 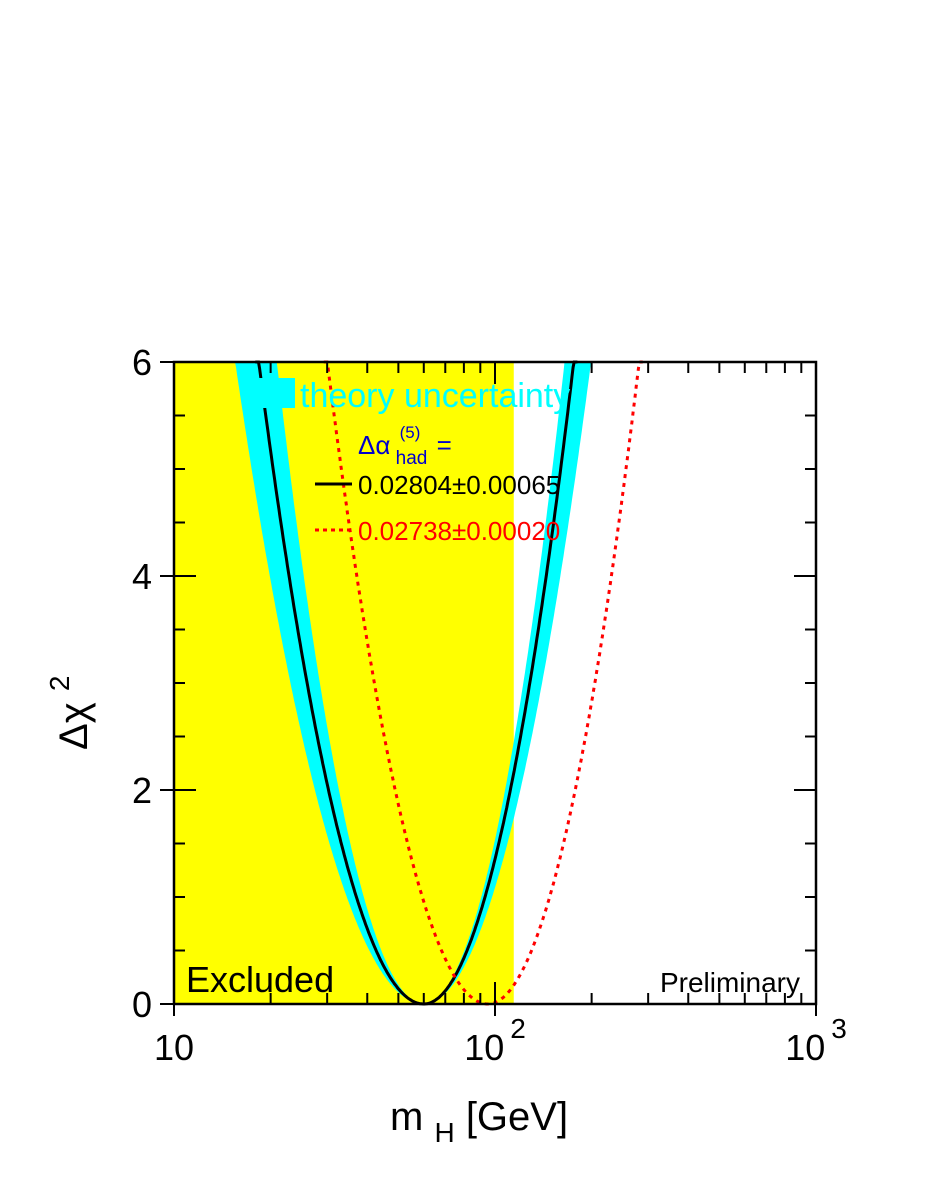 What do you see at coordinates (142, 576) in the screenshot?
I see `y-tick-label: 4` at bounding box center [142, 576].